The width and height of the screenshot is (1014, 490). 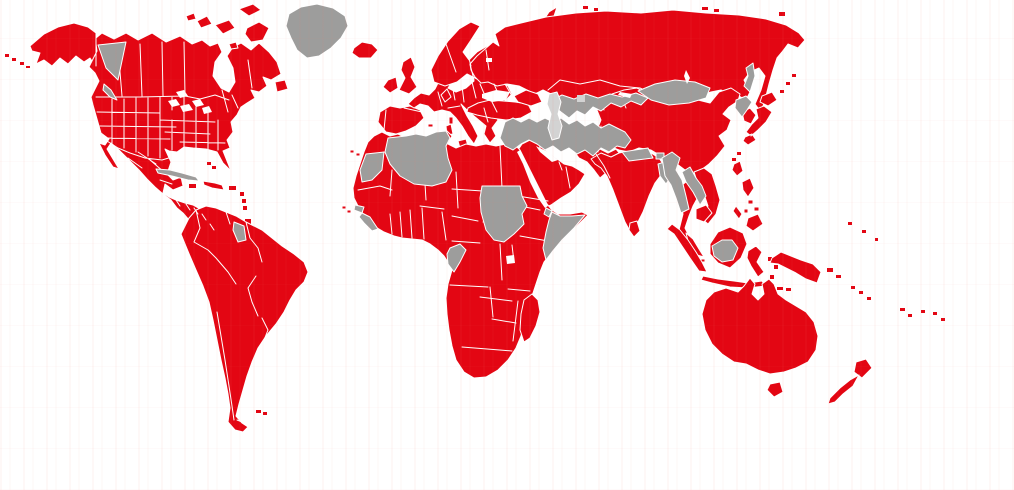 What do you see at coordinates (564, 236) in the screenshot?
I see `somalia` at bounding box center [564, 236].